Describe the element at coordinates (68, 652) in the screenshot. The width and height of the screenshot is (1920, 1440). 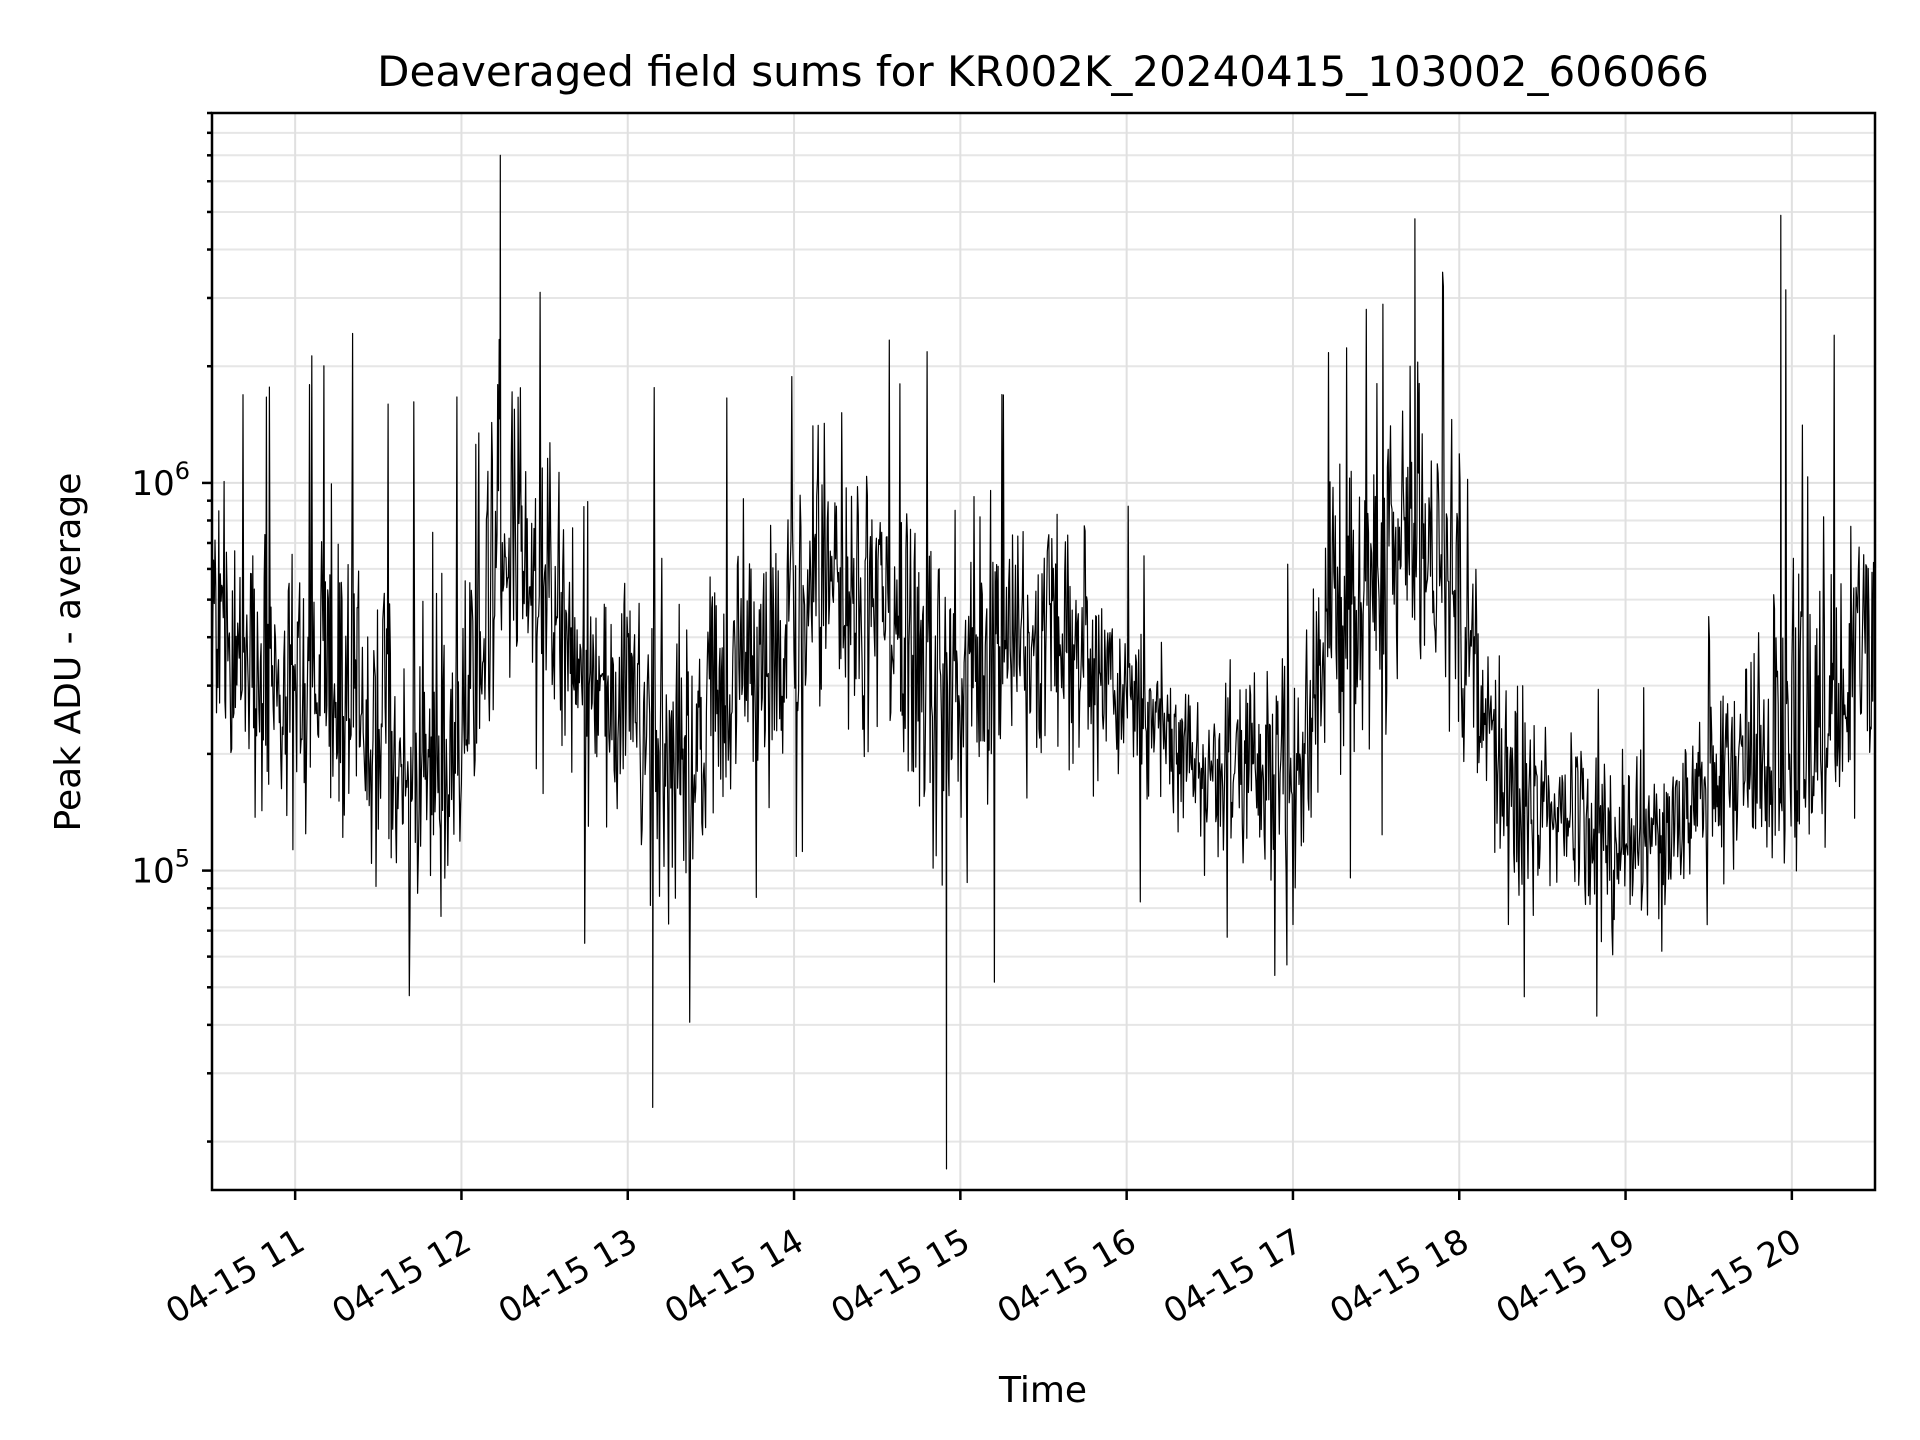
I see `y-axis-label: Peak ADU - average` at that location.